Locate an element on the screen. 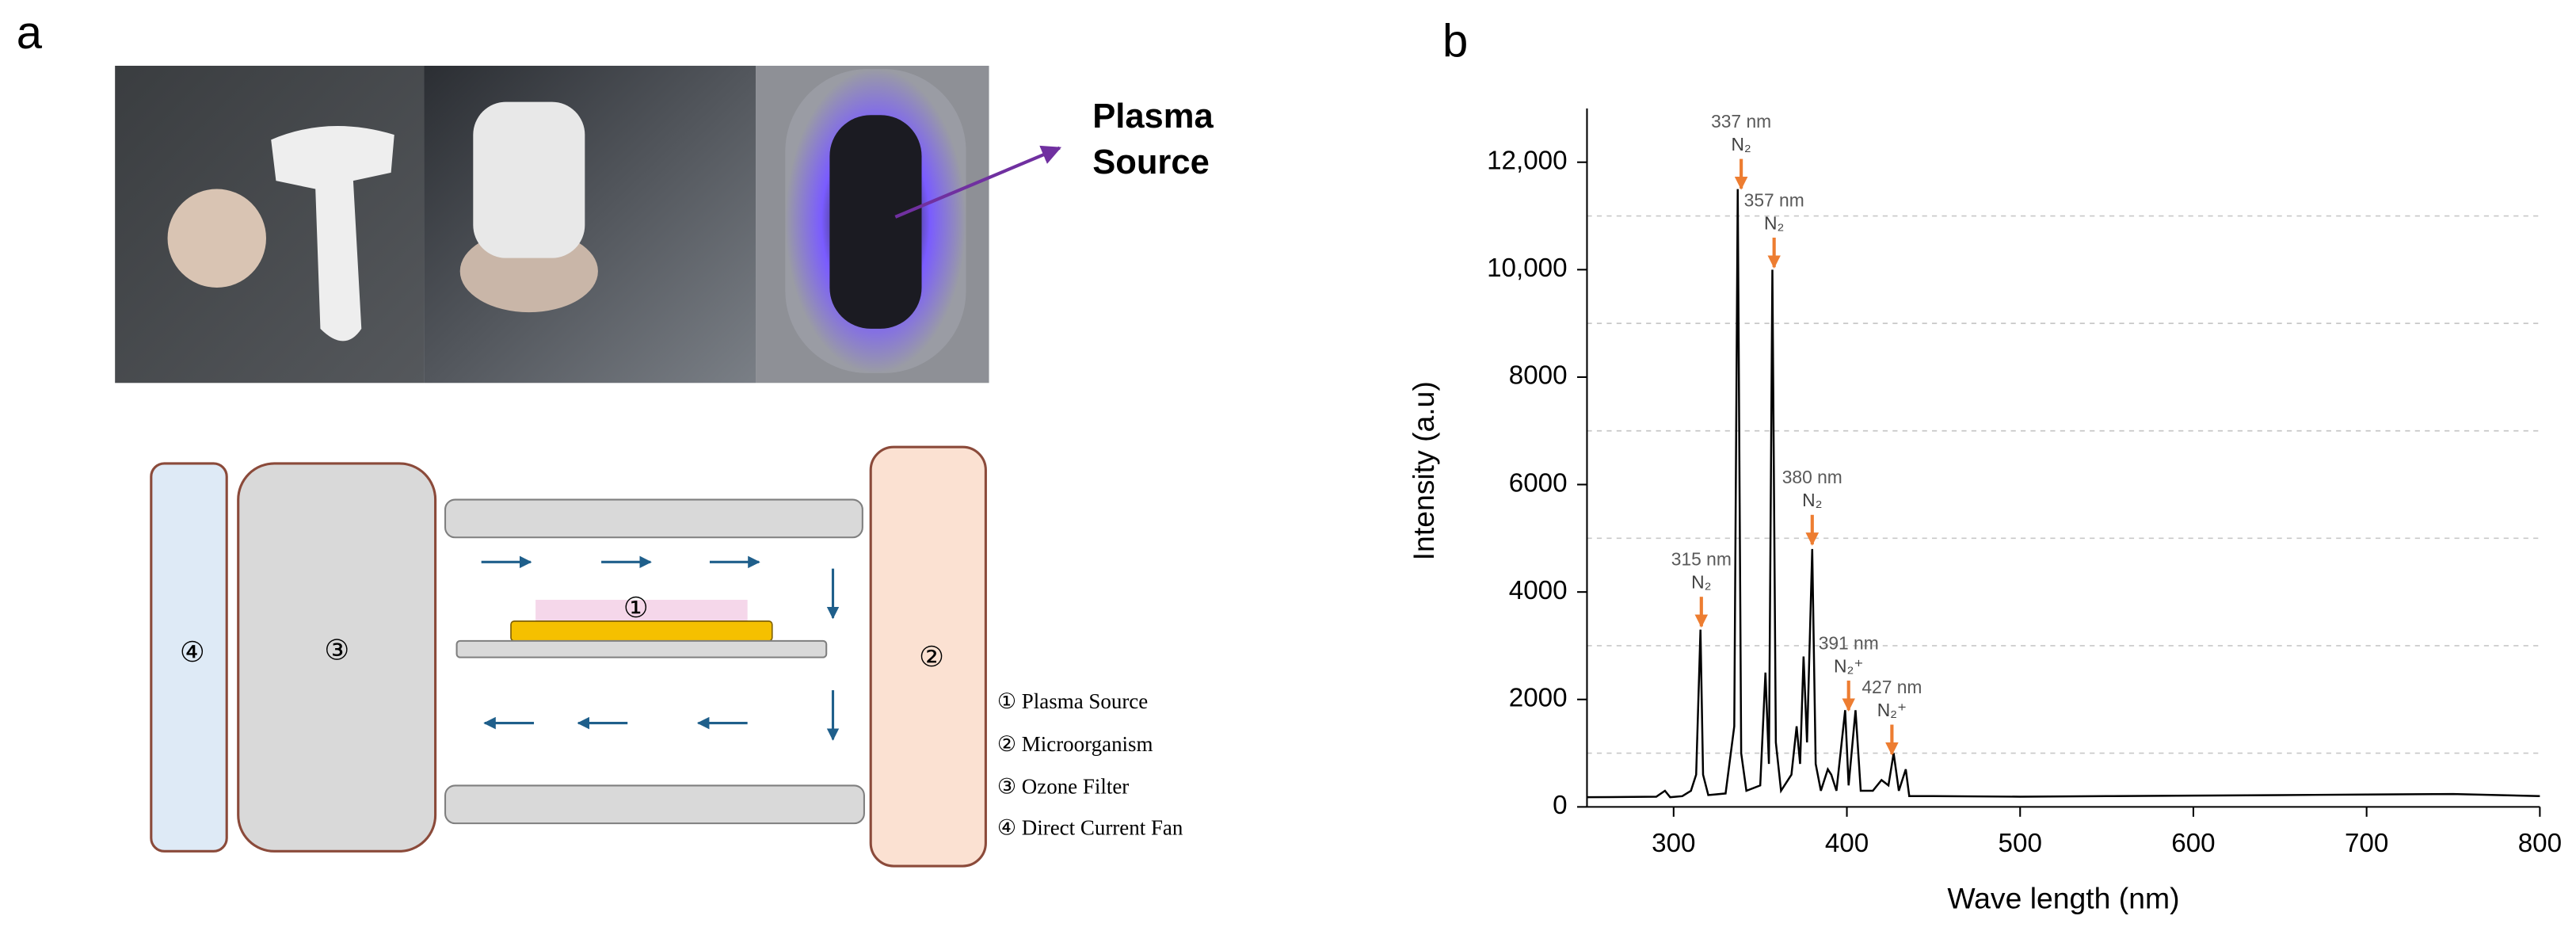 The width and height of the screenshot is (2576, 931). x-tick-label: 600 is located at coordinates (2193, 844).